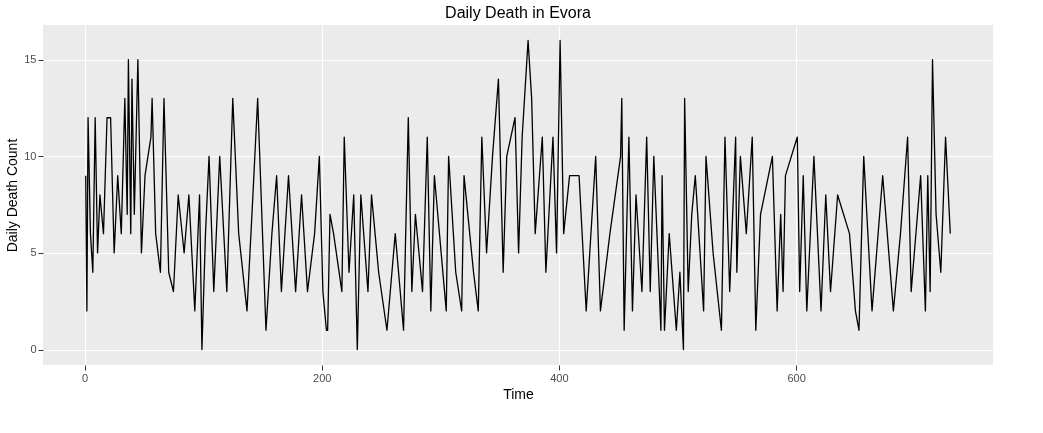 This screenshot has width=1043, height=433. I want to click on x-axis-title: Time, so click(519, 393).